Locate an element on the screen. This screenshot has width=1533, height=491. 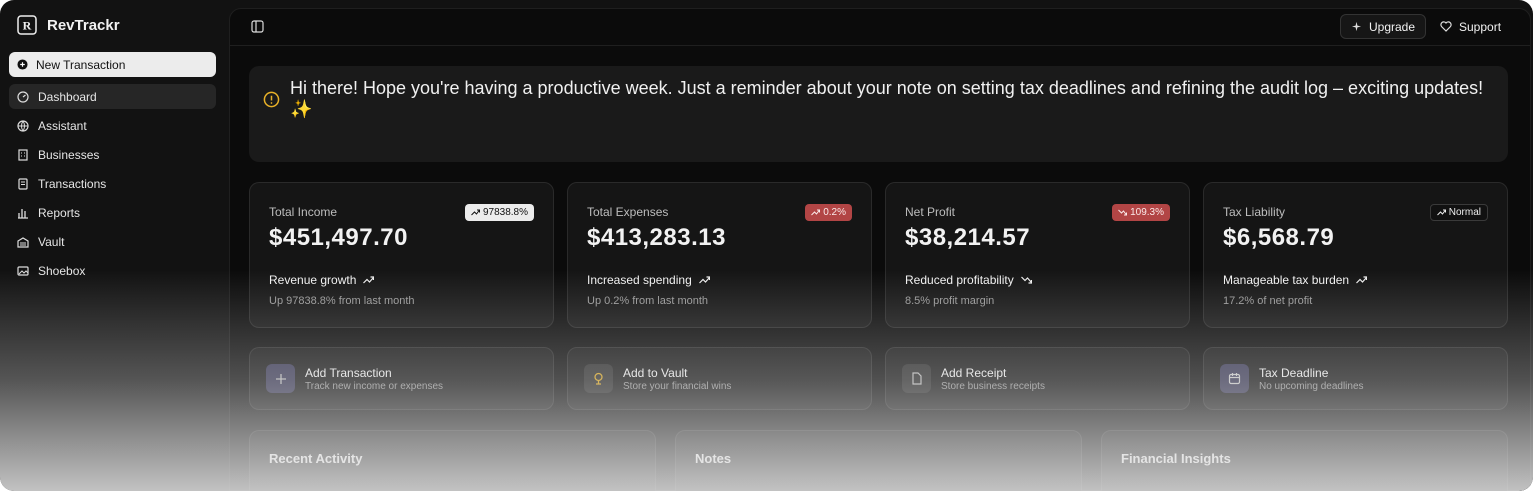
action-card: Add Receipt Store business receipts is located at coordinates (1037, 378).